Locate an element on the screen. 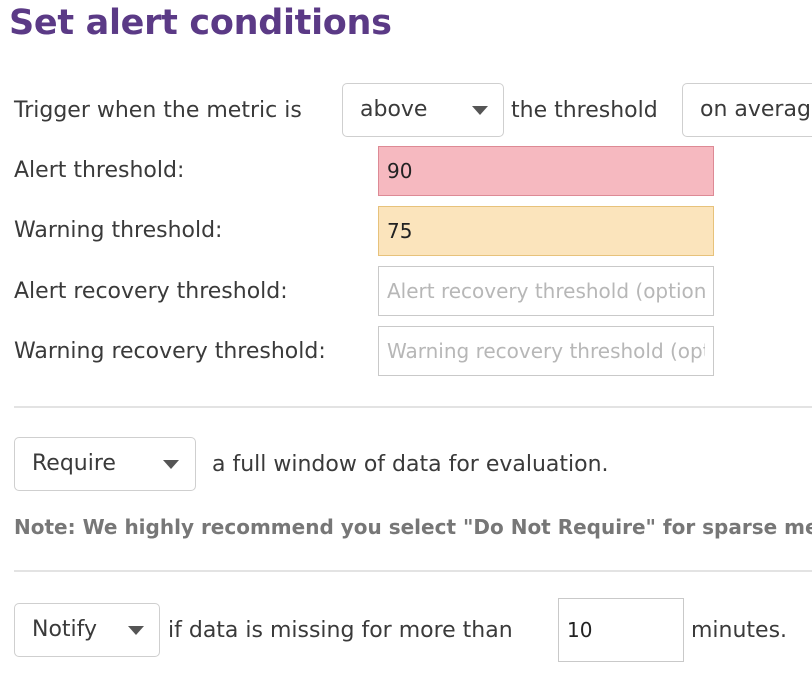 The height and width of the screenshot is (680, 812). alert-threshold-input is located at coordinates (546, 171).